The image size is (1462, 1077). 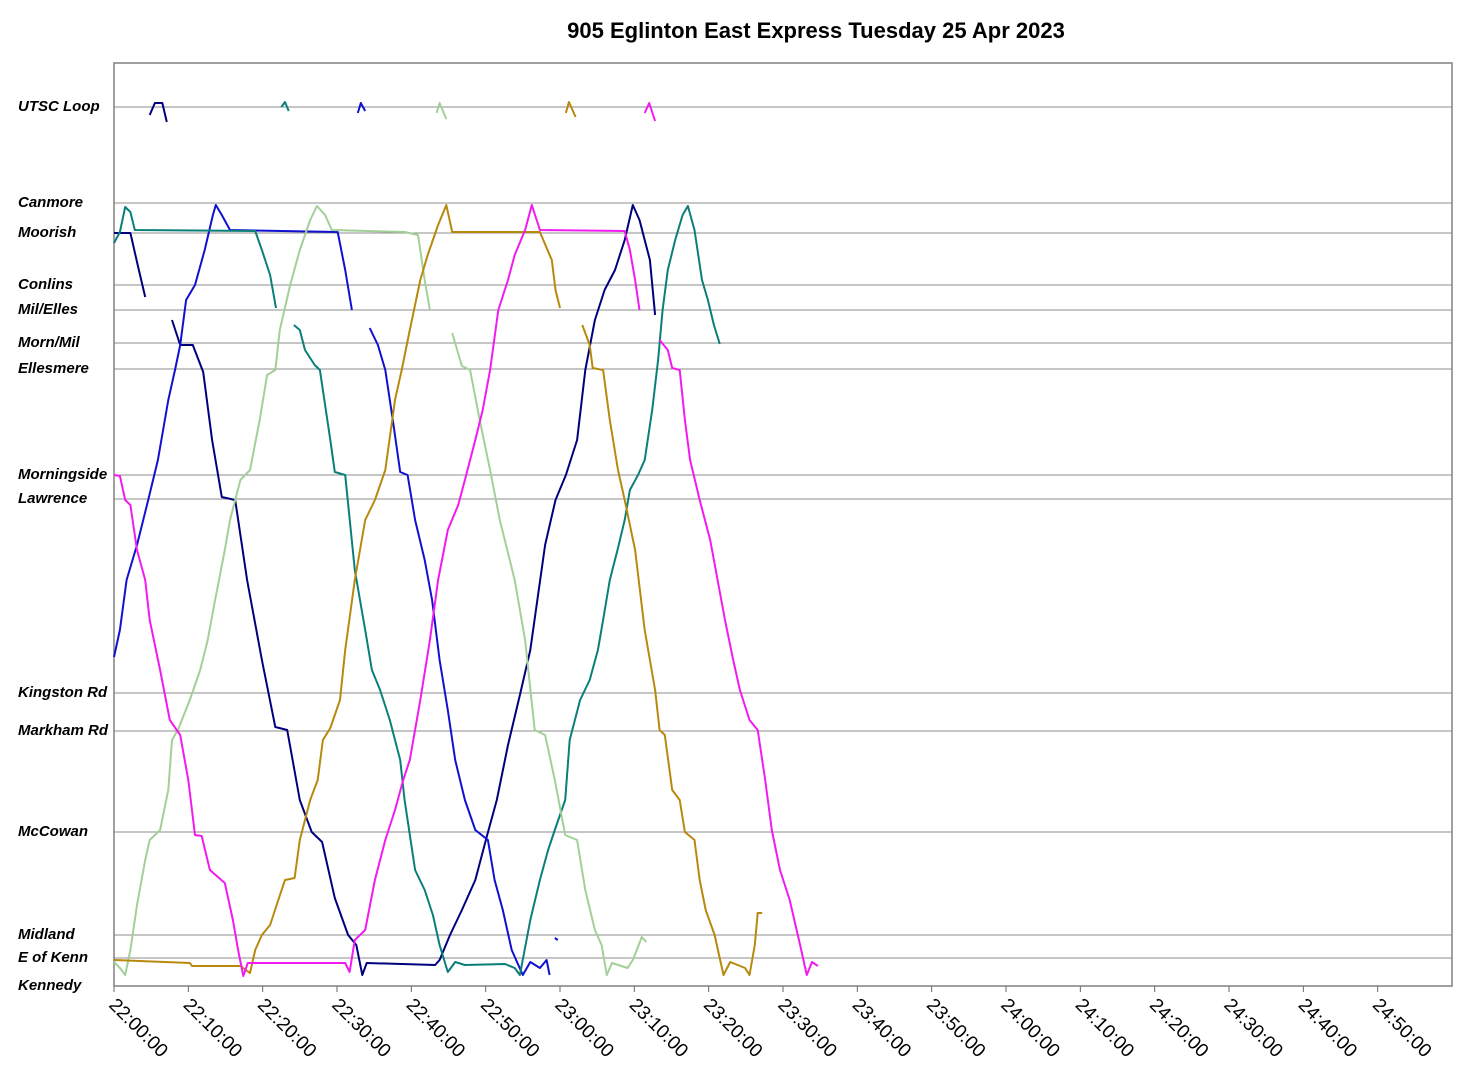 I want to click on y-tick-label: Canmore, so click(x=50, y=202).